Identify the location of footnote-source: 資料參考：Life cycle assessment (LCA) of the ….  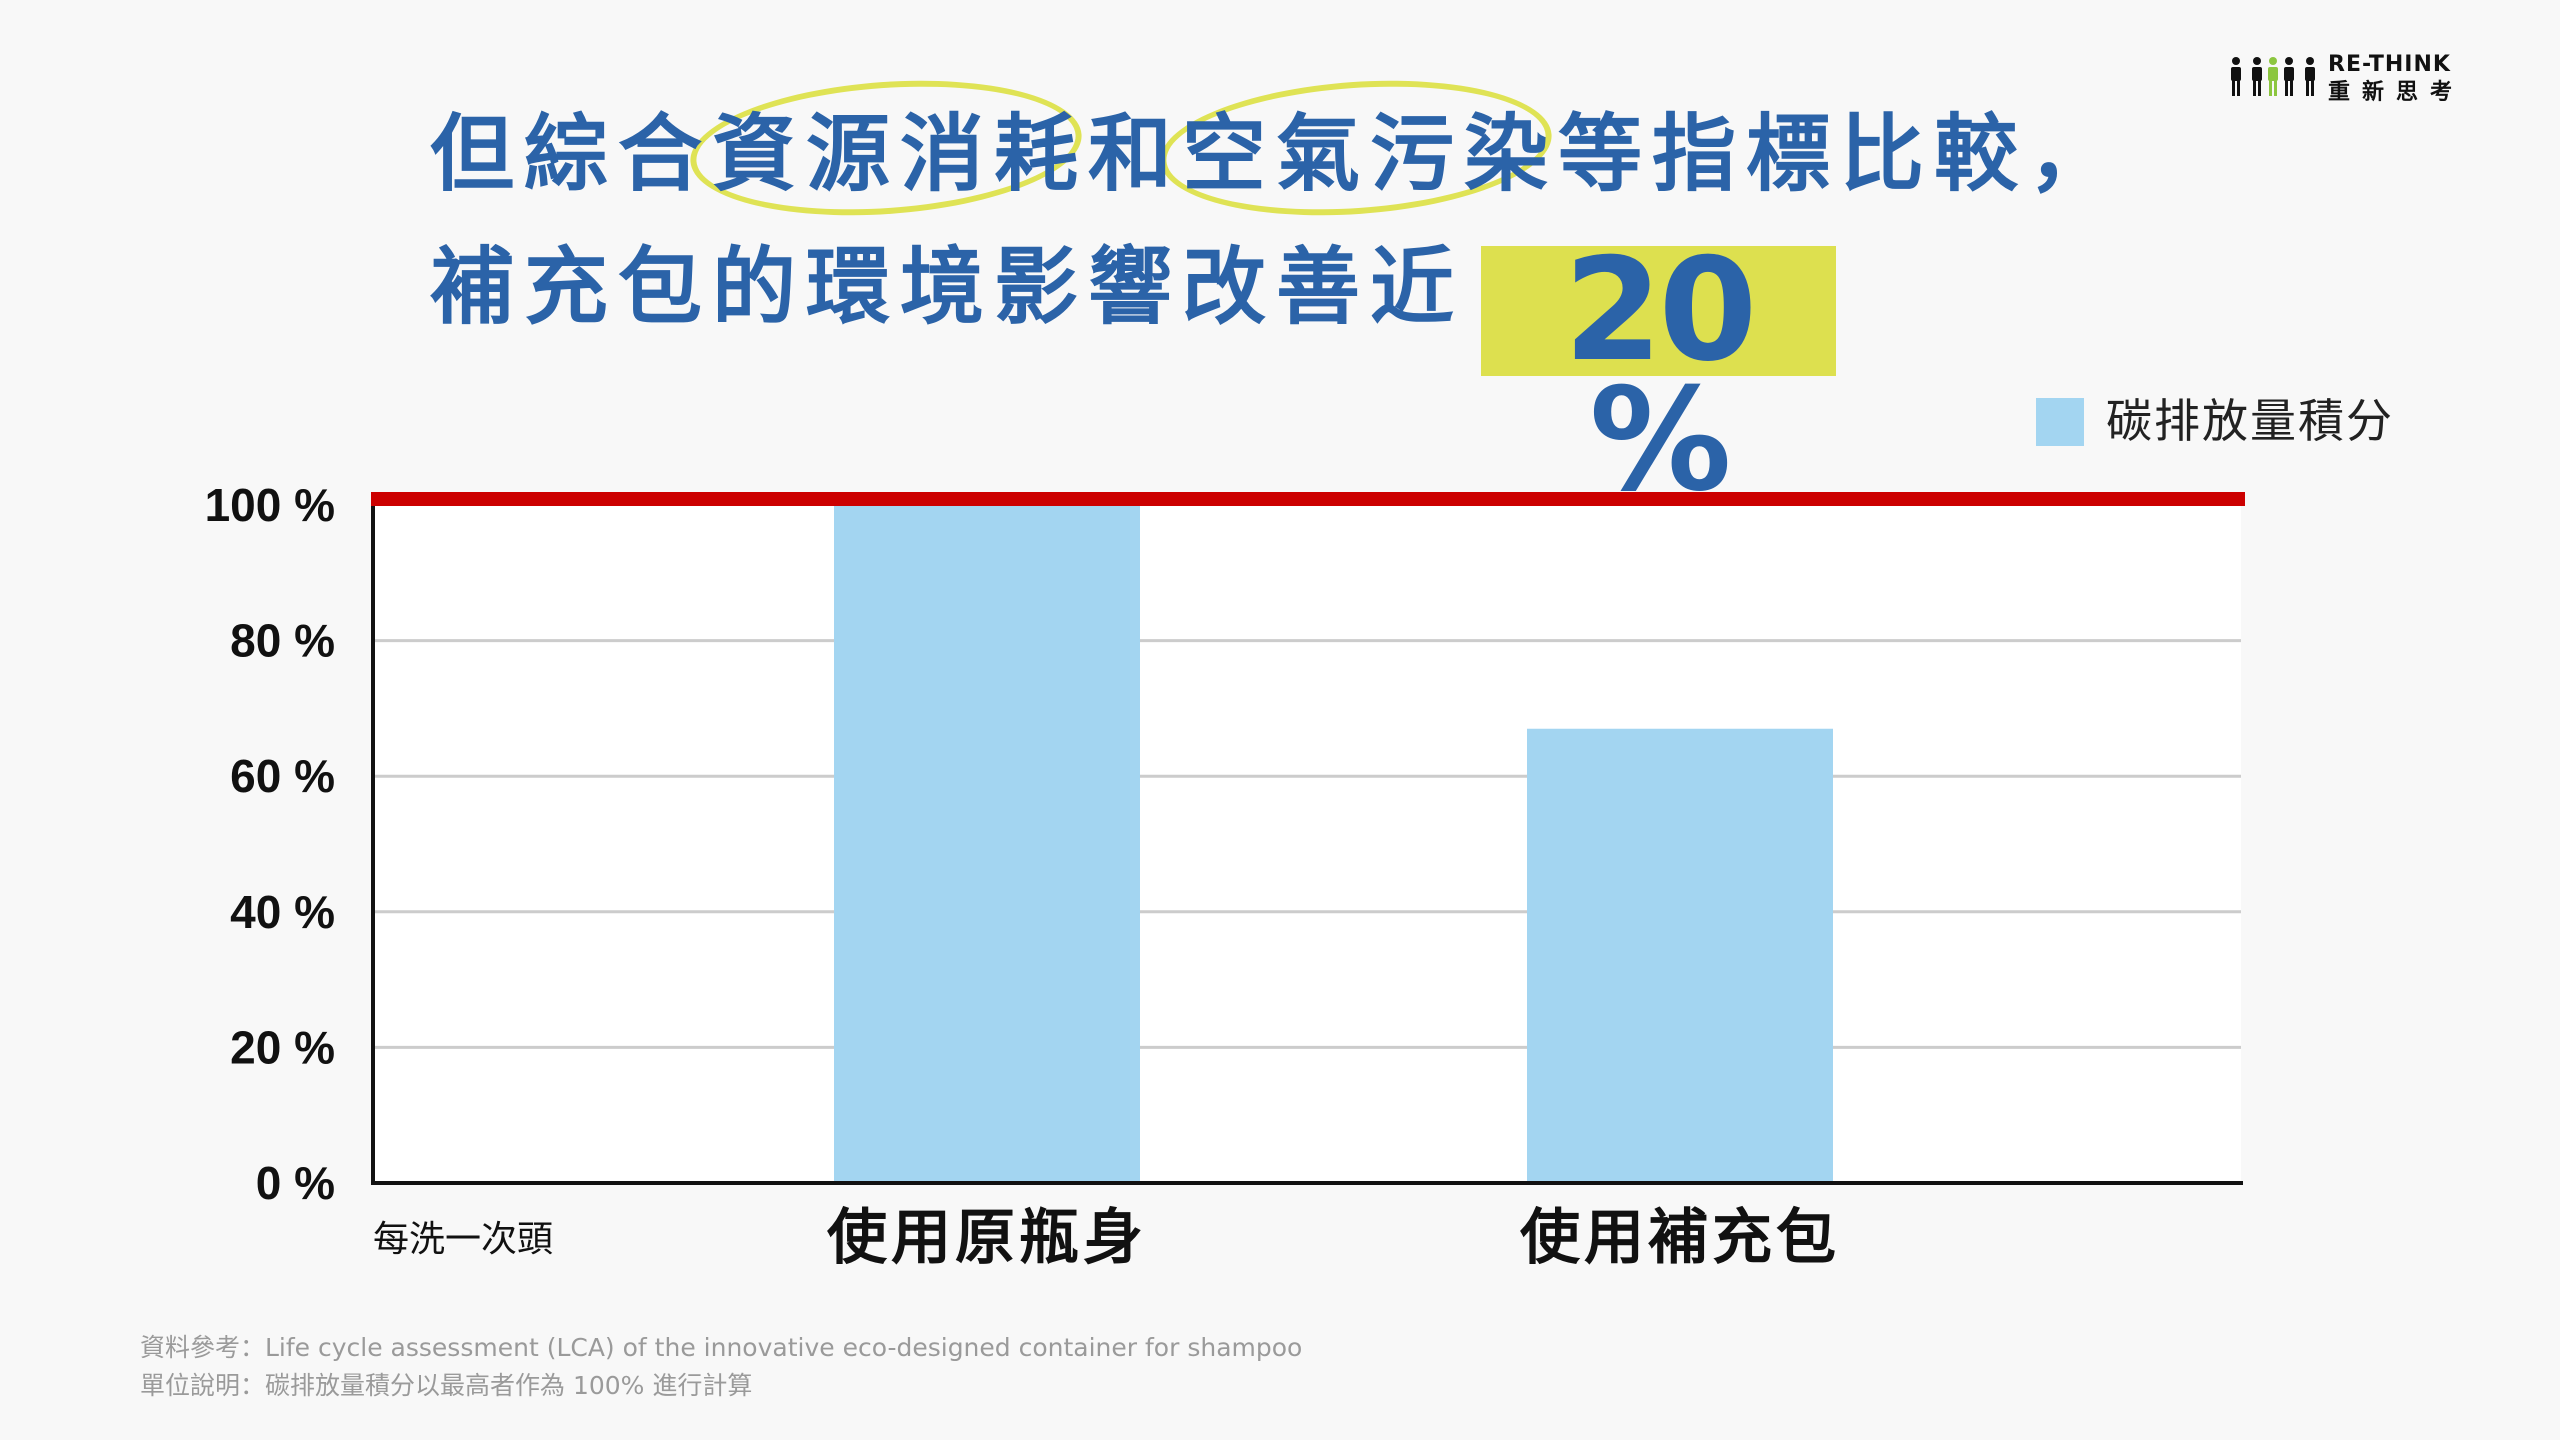
(721, 1347).